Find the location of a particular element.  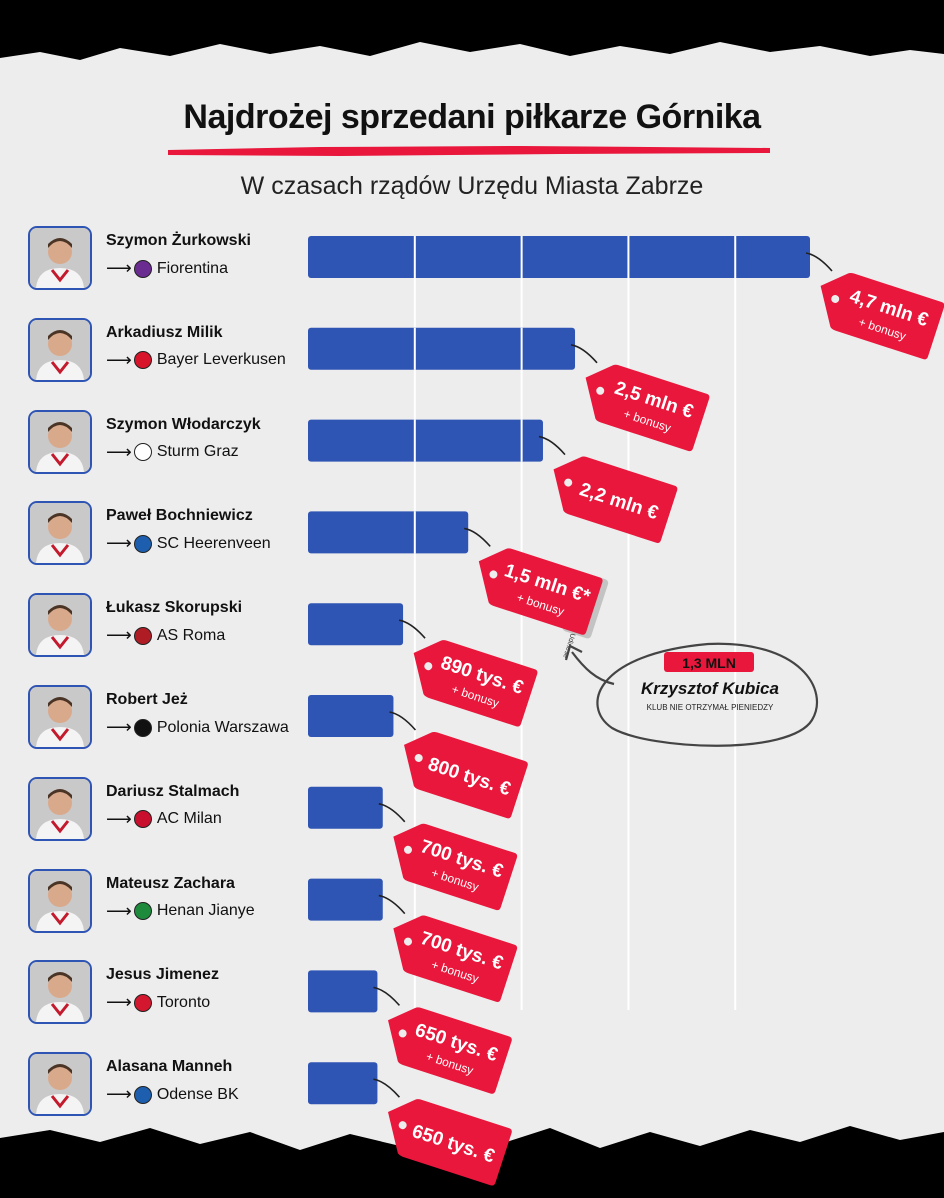

price-tag: 700 tys. €+ bonusy is located at coordinates (455, 867).